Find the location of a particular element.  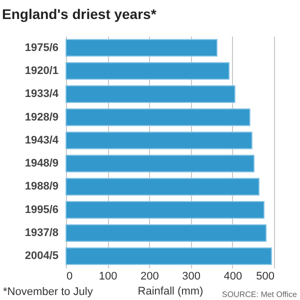

y-tick-label: 1943/4 is located at coordinates (42, 140).